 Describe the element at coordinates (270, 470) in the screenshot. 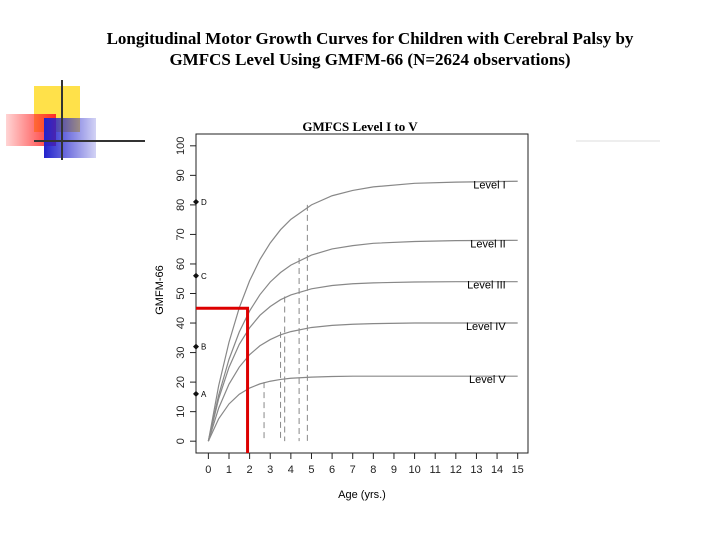

I see `x-tick-label: 3` at that location.